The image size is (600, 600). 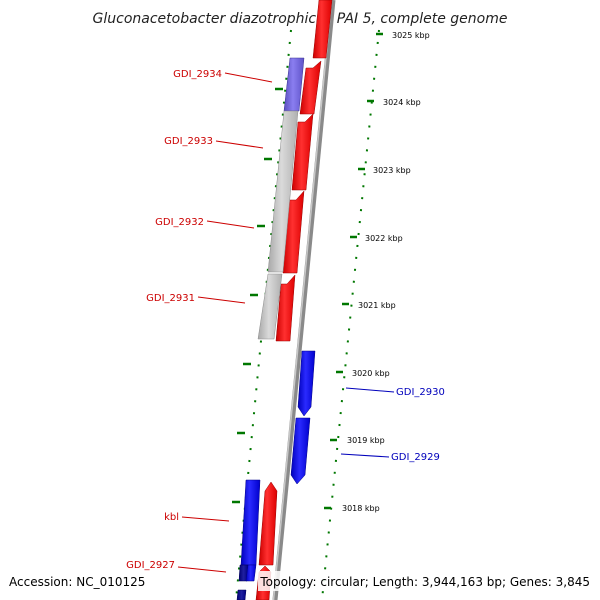 I want to click on gene-label-gdi-2934: GDI_2934, so click(x=197, y=74).